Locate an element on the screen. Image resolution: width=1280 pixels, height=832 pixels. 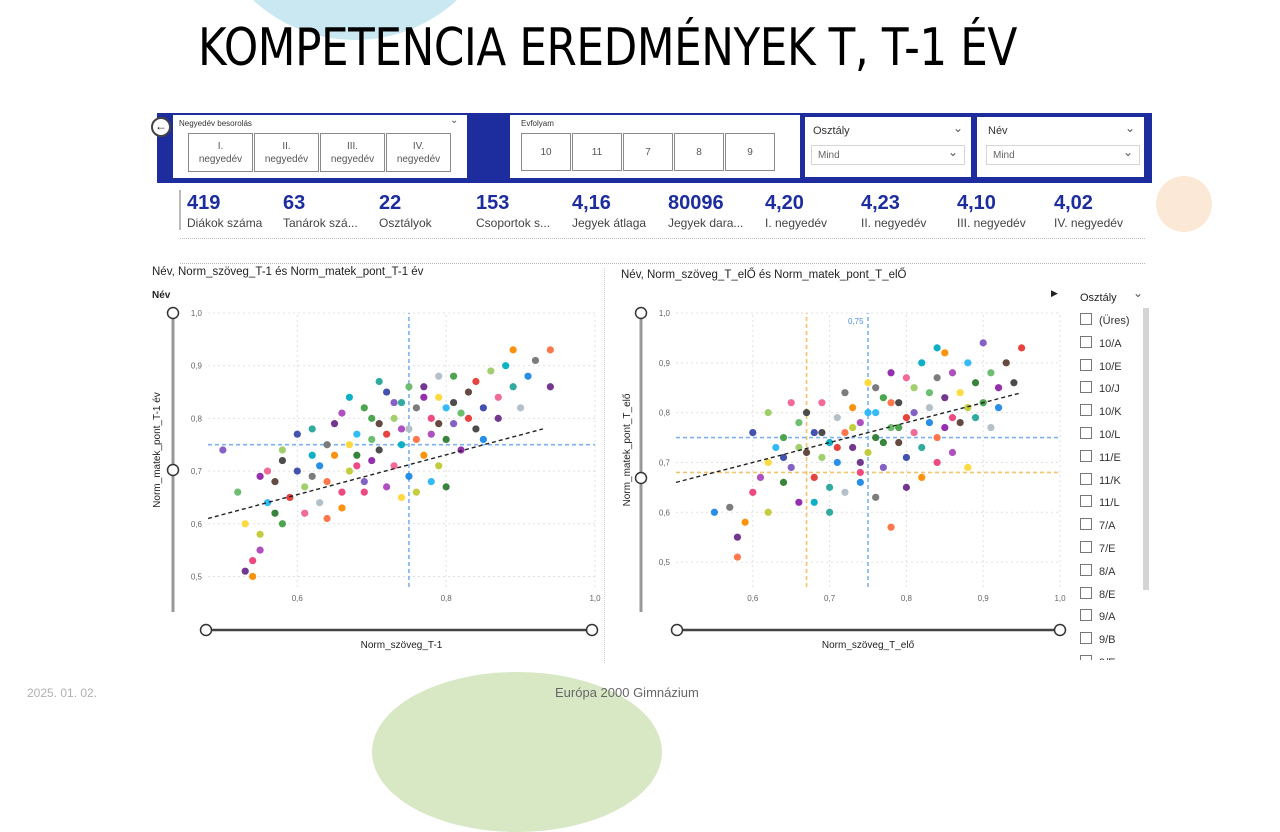
legend-item: 11/L is located at coordinates (1100, 502).